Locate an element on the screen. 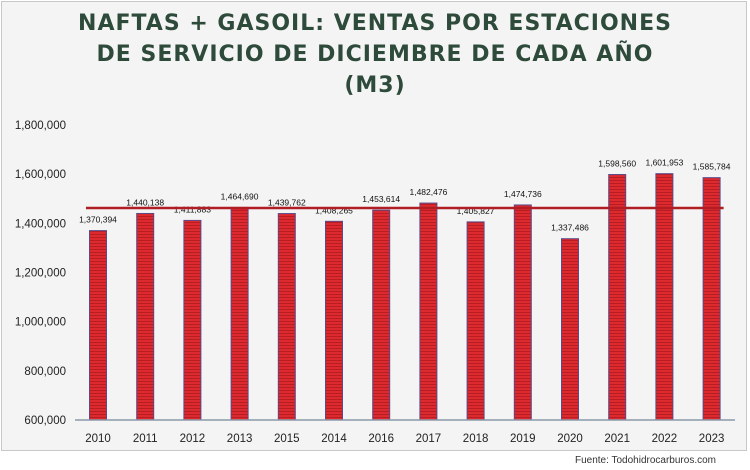 This screenshot has height=470, width=750. title-line-2: DE SERVICIO DE DICIEMBRE DE CADA AÑO is located at coordinates (375, 54).